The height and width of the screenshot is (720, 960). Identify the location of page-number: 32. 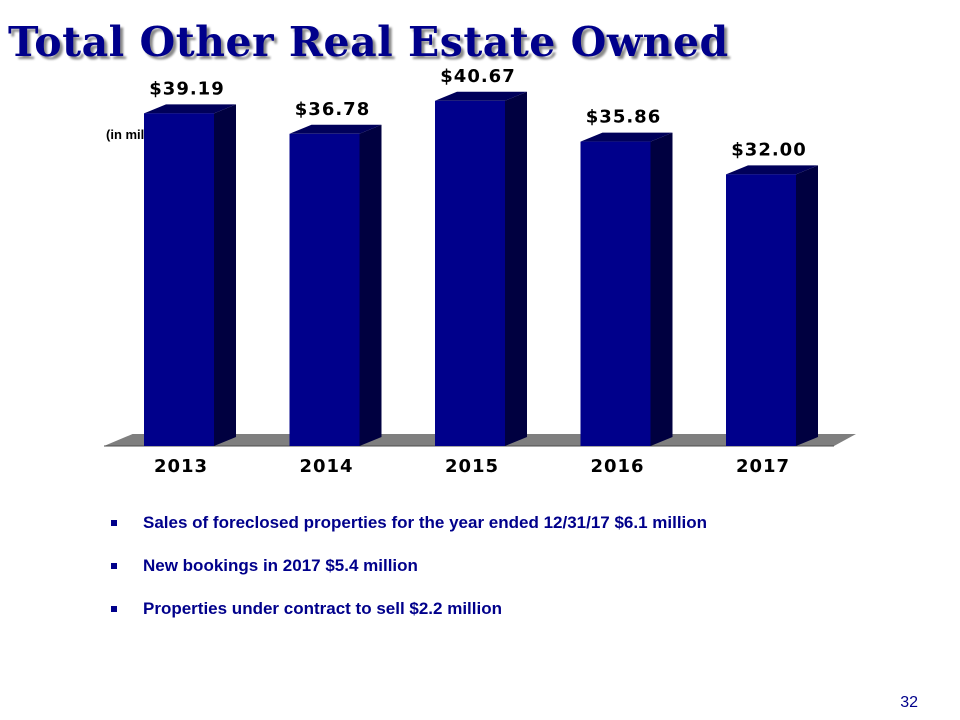
(909, 702).